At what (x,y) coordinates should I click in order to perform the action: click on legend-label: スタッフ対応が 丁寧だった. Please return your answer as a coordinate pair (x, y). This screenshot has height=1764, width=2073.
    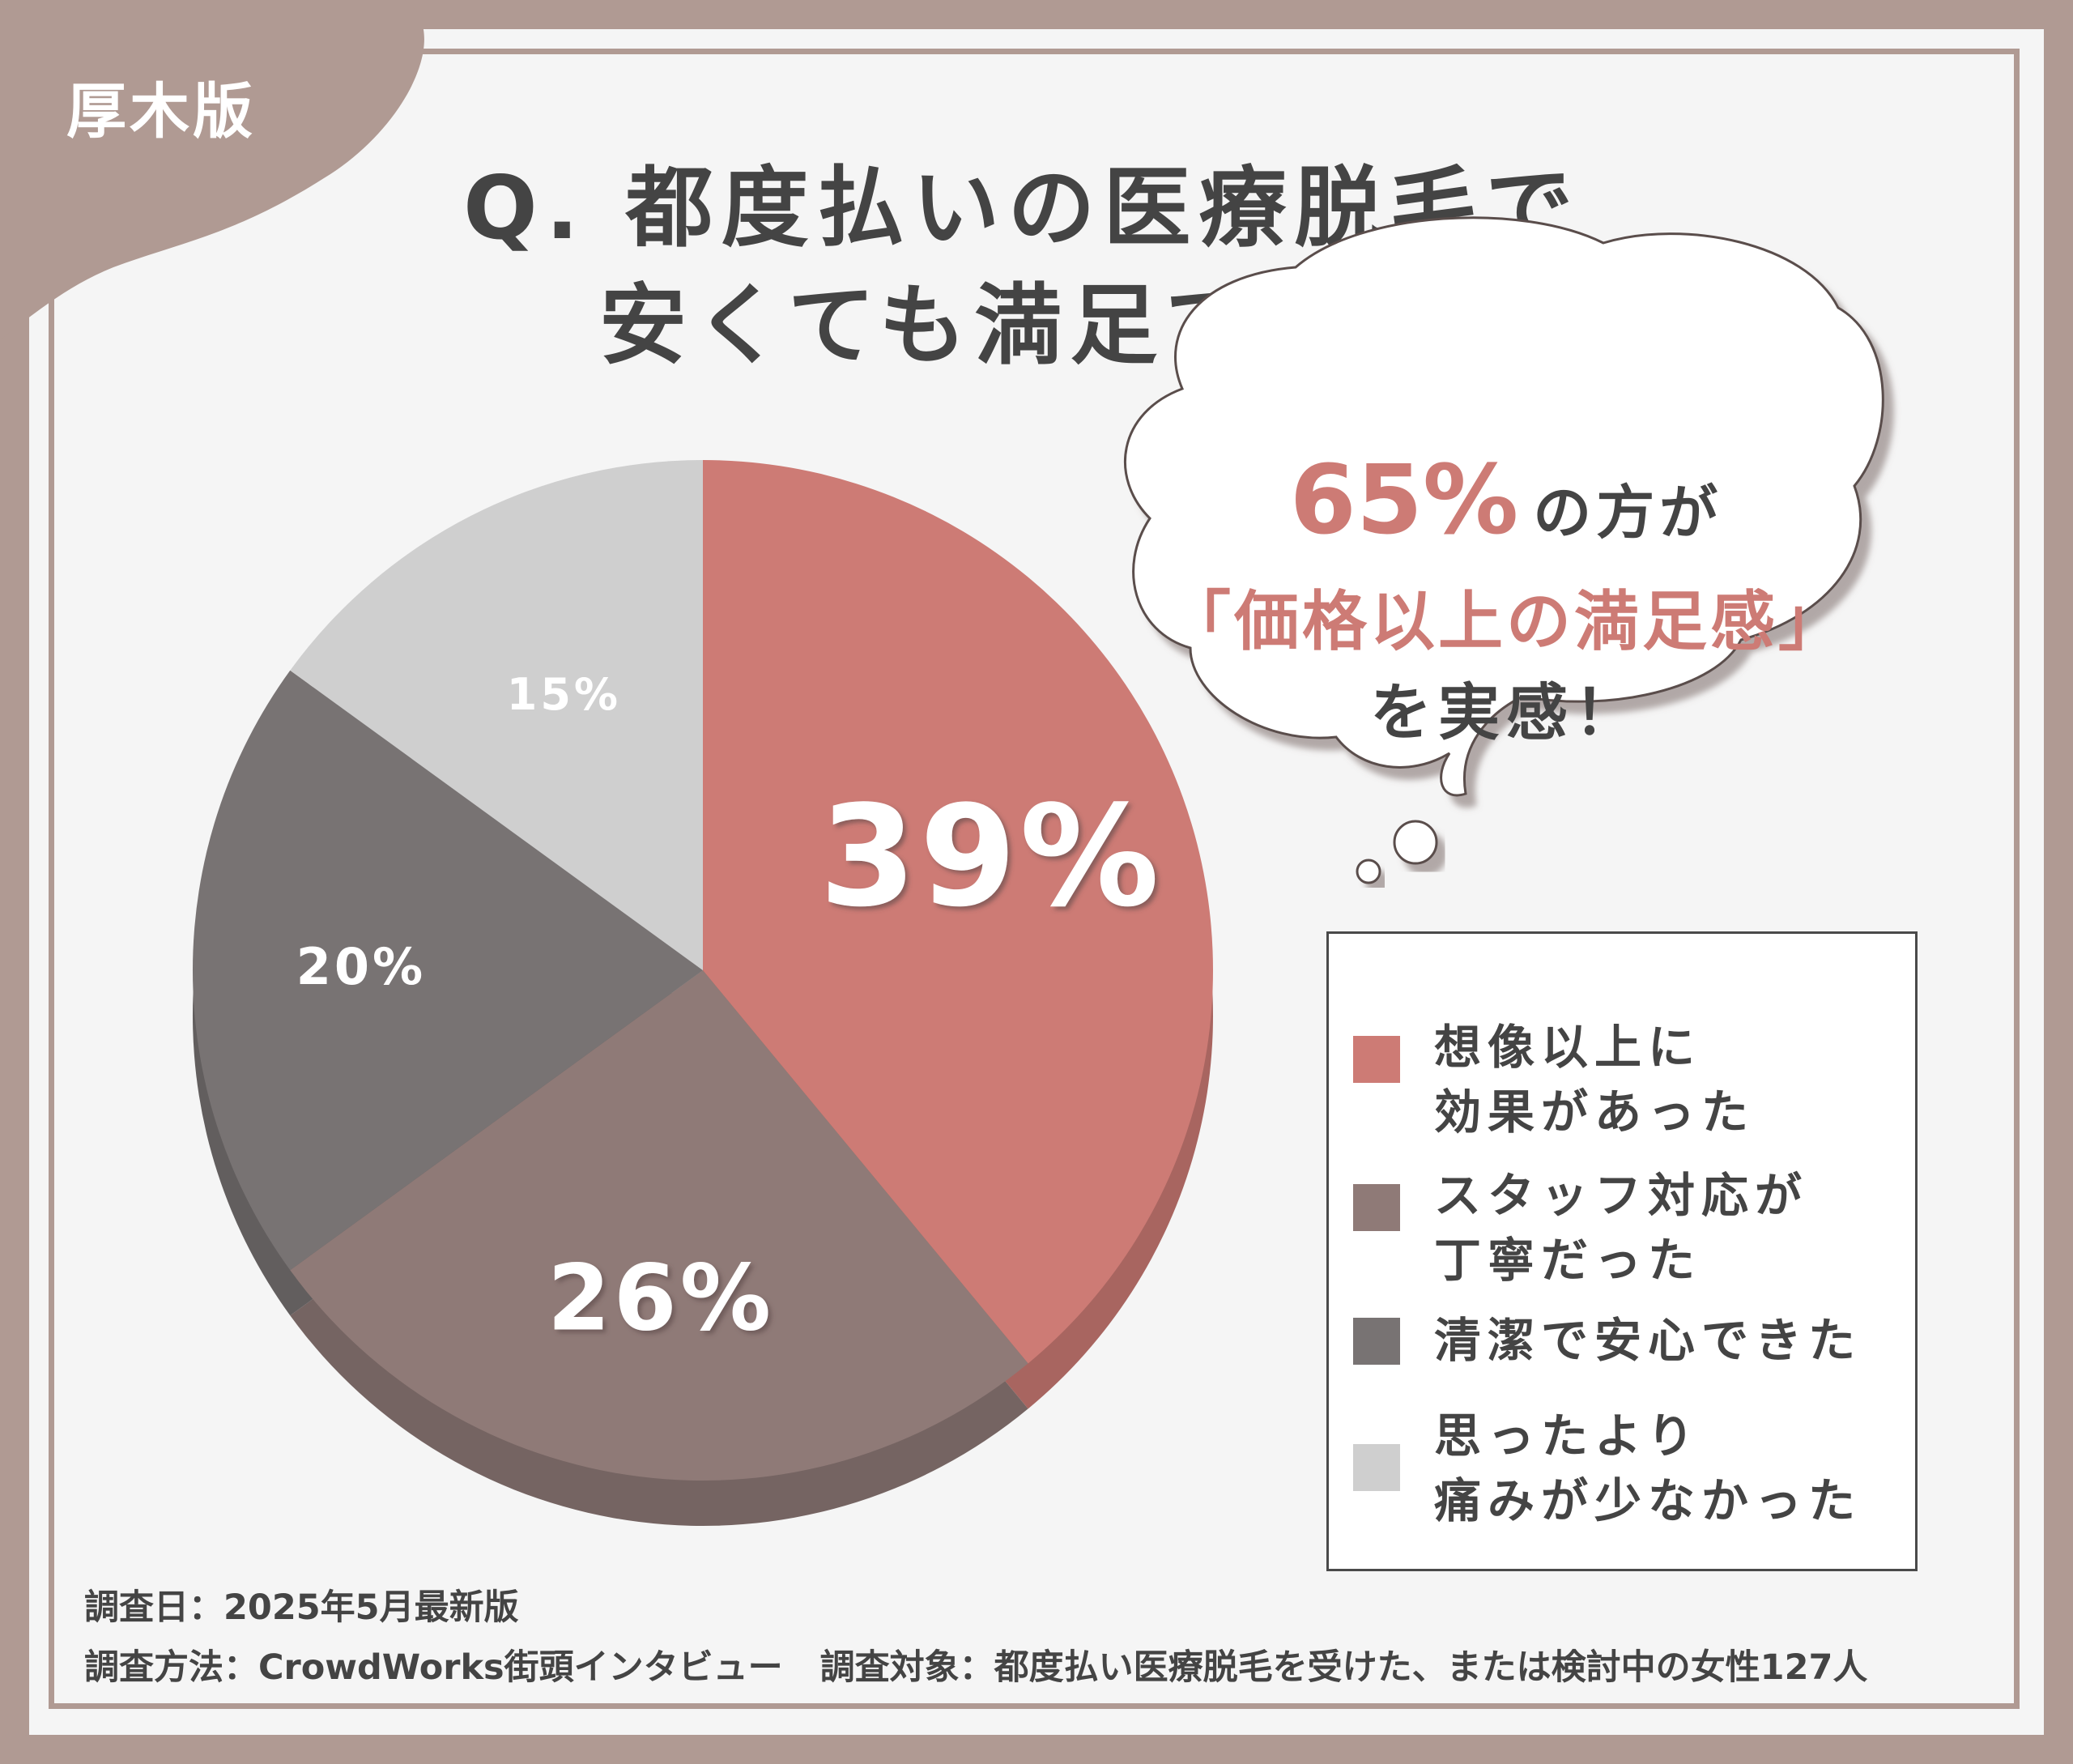
    Looking at the image, I should click on (1622, 1228).